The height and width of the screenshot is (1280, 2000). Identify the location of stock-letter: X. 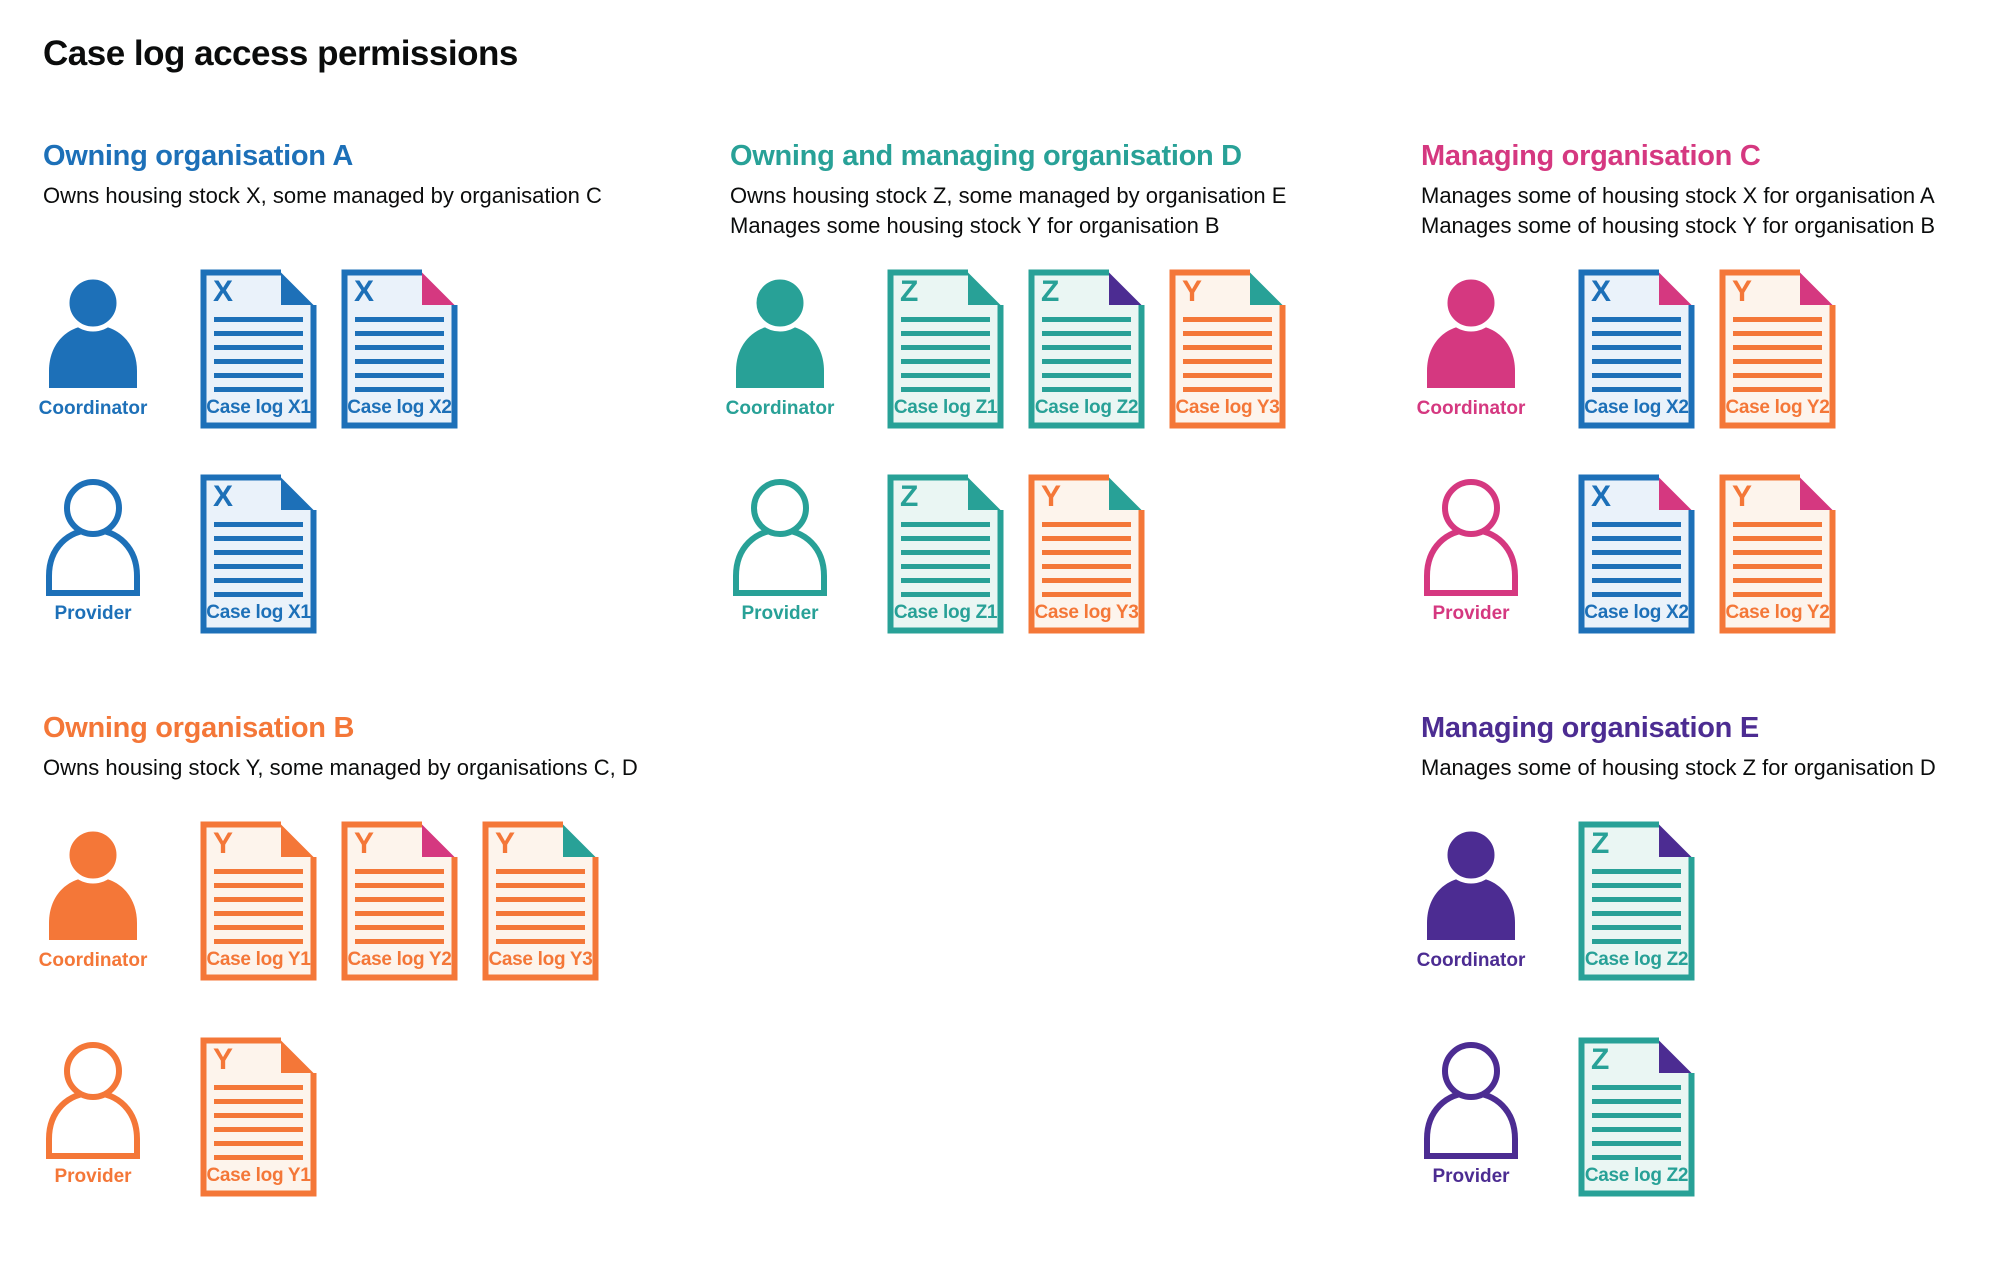
(223, 497).